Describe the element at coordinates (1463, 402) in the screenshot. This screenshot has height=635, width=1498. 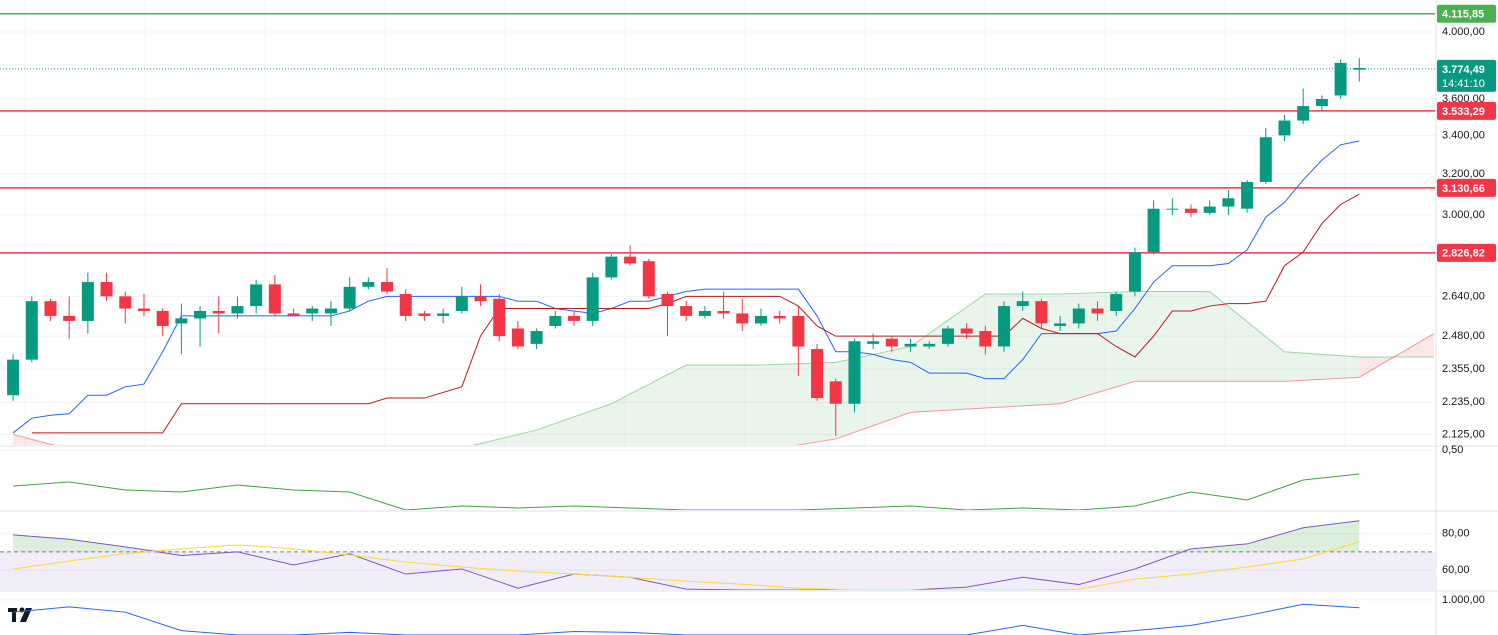
I see `y-tick-label: 2.235,00` at that location.